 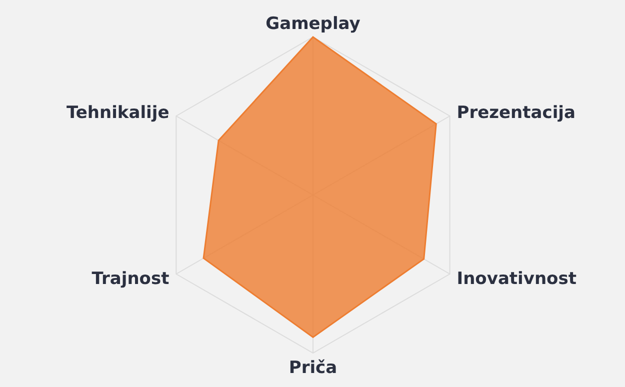 What do you see at coordinates (516, 279) in the screenshot?
I see `spoke-label: Inovativnost` at bounding box center [516, 279].